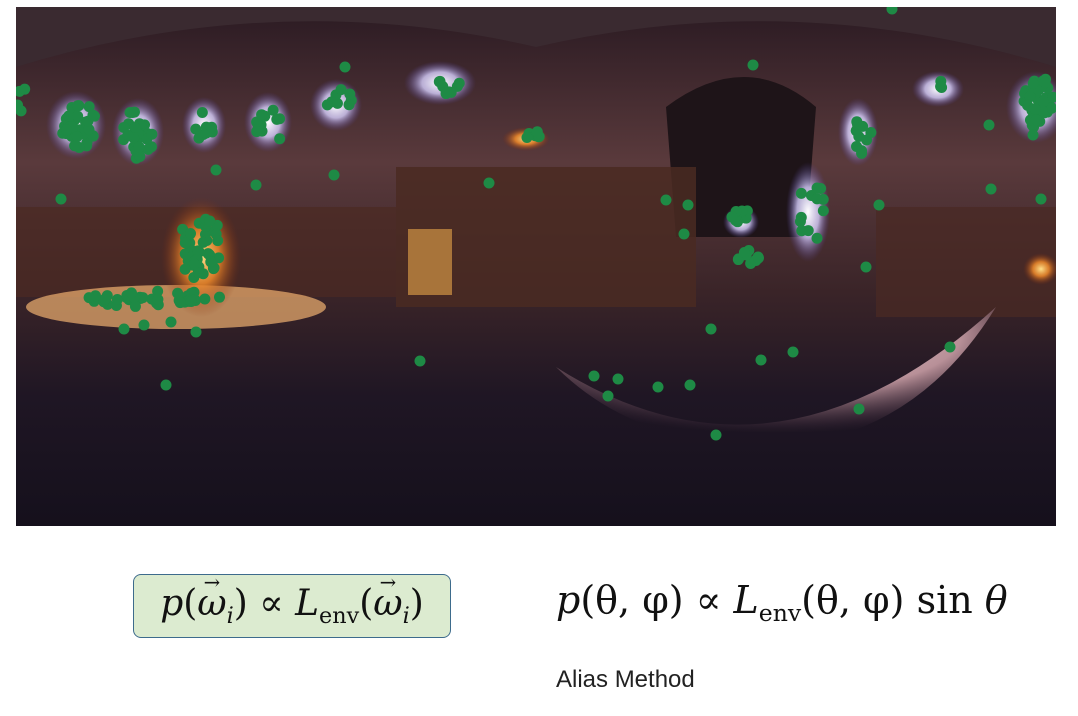  I want to click on alias-method-label: Alias Method, so click(625, 679).